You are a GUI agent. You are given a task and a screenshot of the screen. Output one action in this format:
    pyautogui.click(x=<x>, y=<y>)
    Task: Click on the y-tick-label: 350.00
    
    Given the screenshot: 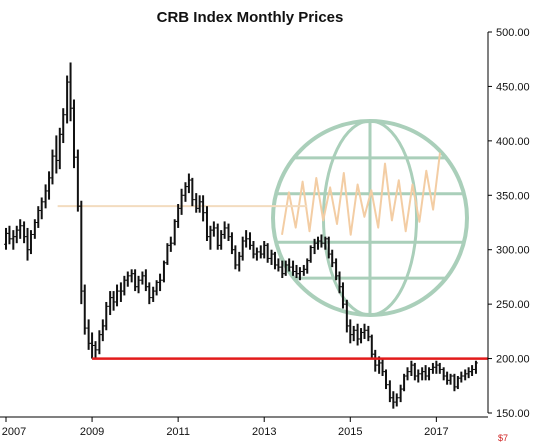 What is the action you would take?
    pyautogui.click(x=513, y=196)
    